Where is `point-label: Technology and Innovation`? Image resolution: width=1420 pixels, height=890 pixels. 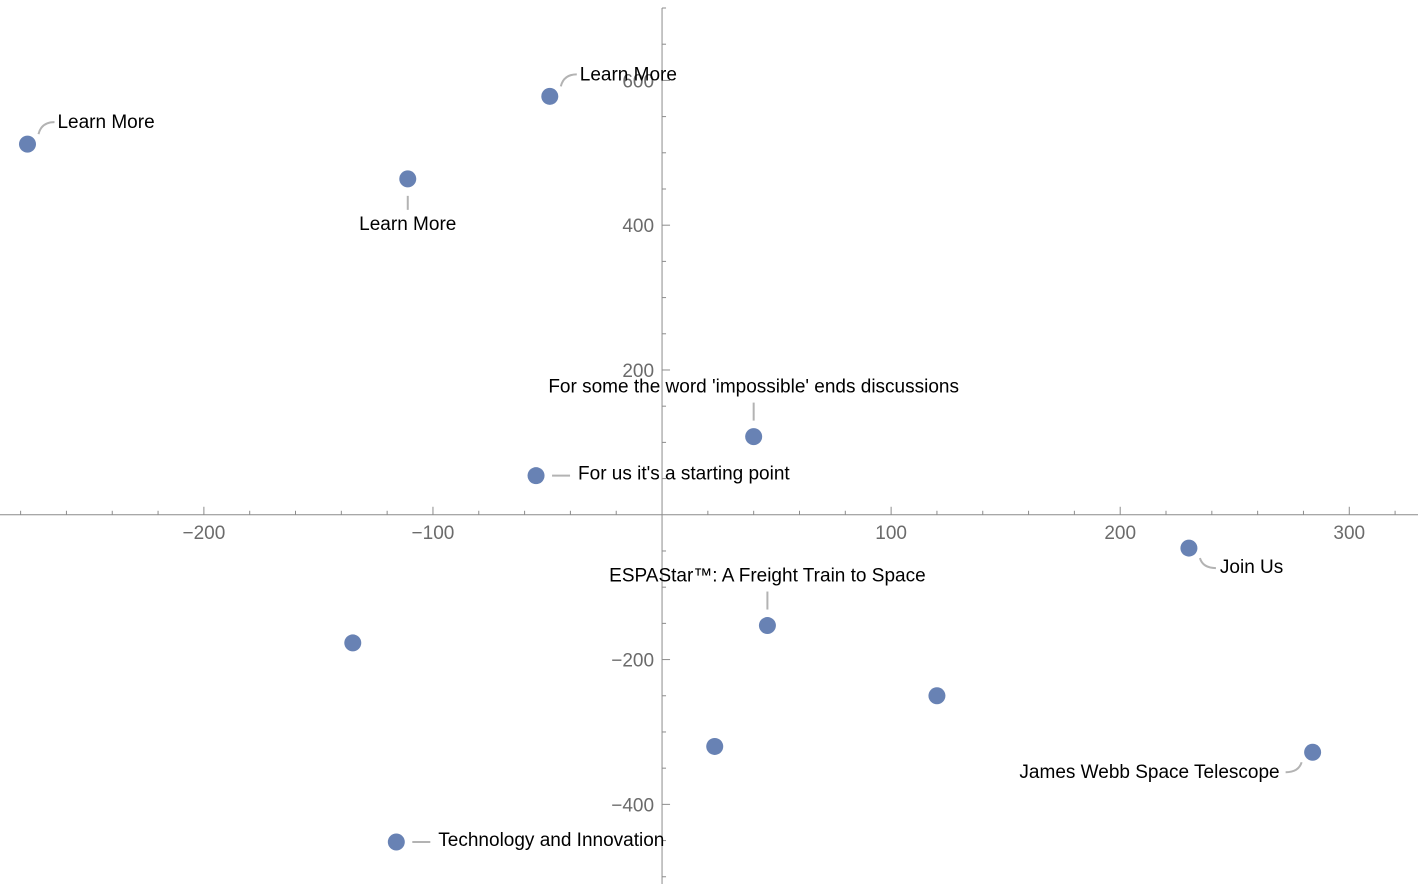
point-label: Technology and Innovation is located at coordinates (551, 840).